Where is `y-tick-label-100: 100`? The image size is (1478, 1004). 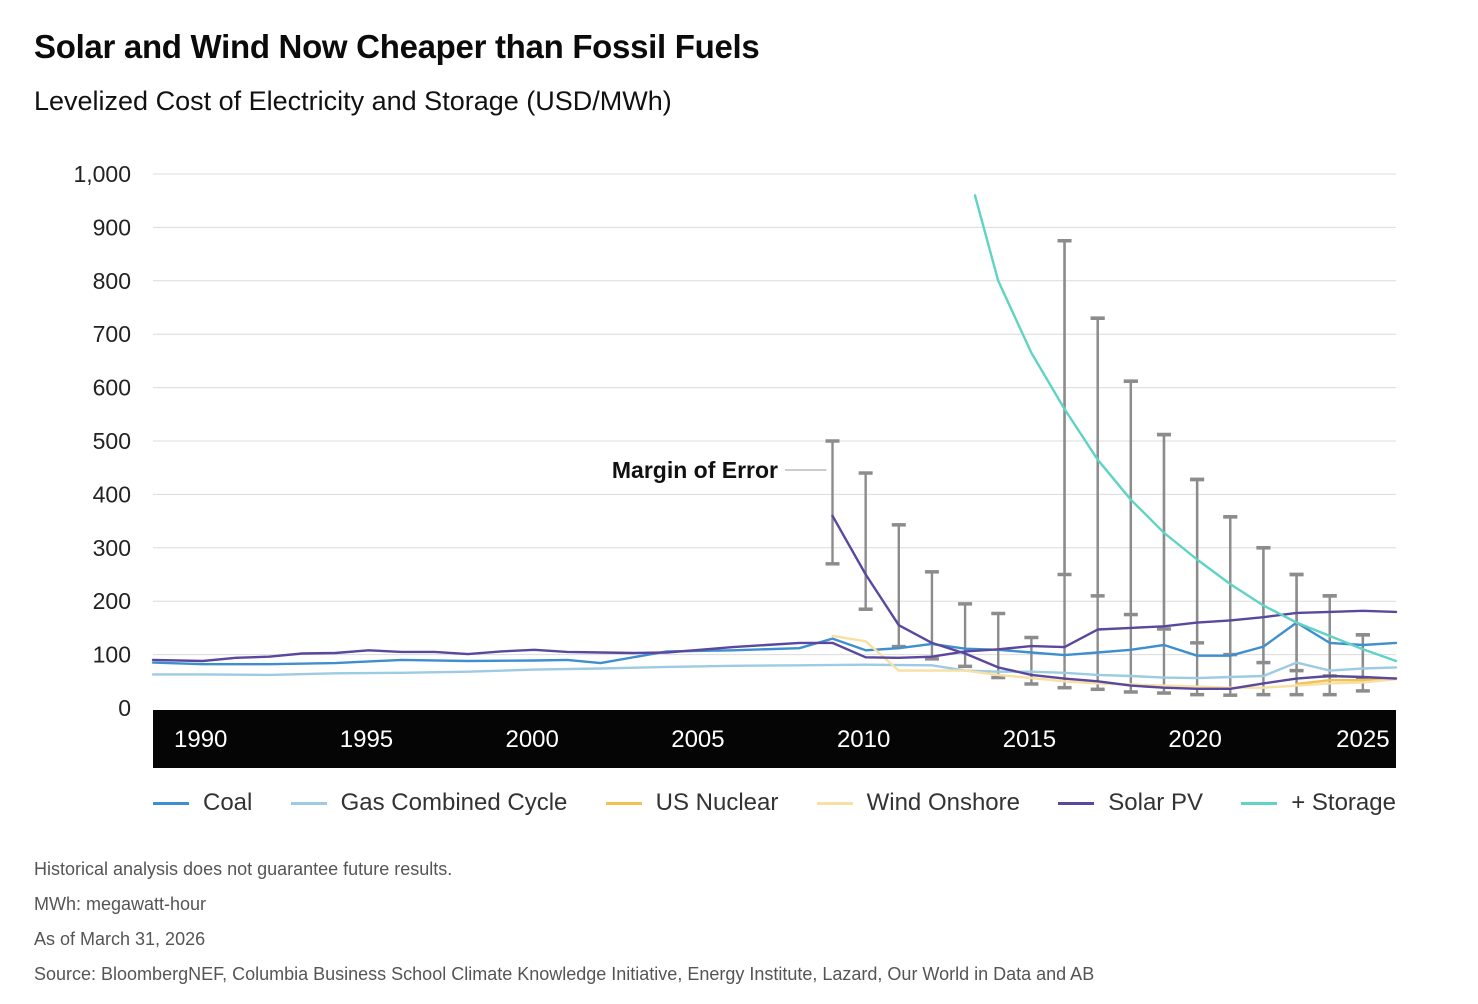 y-tick-label-100: 100 is located at coordinates (112, 655).